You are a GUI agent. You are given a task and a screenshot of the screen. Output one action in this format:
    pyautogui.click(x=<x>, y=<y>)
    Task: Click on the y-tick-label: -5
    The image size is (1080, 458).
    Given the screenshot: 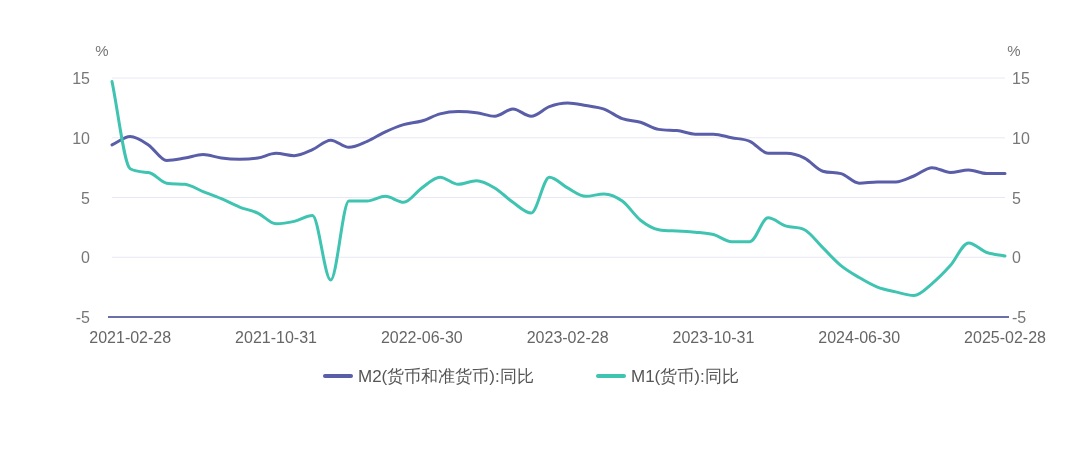 What is the action you would take?
    pyautogui.click(x=83, y=317)
    